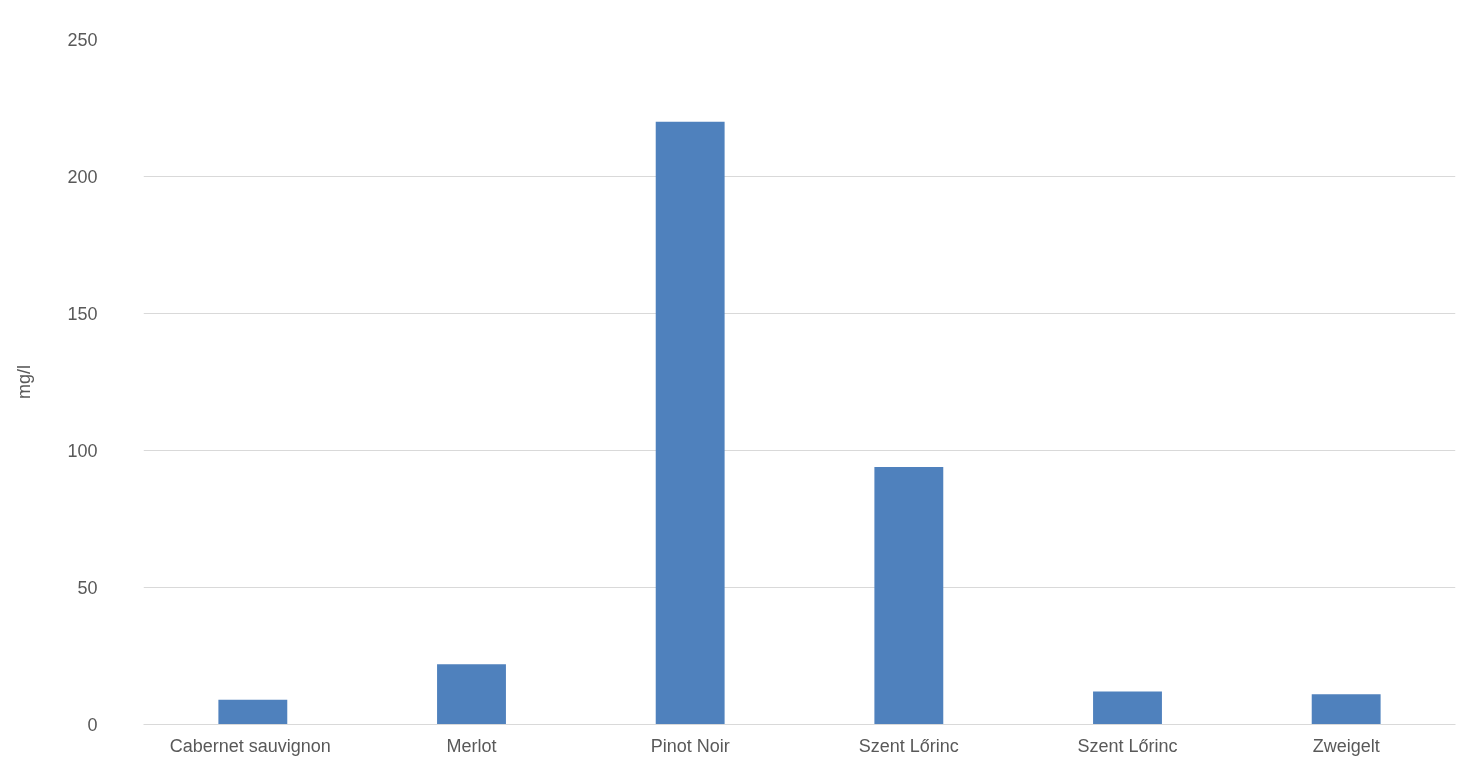 The image size is (1481, 779). Describe the element at coordinates (82, 314) in the screenshot. I see `y-tick-label: 150` at that location.